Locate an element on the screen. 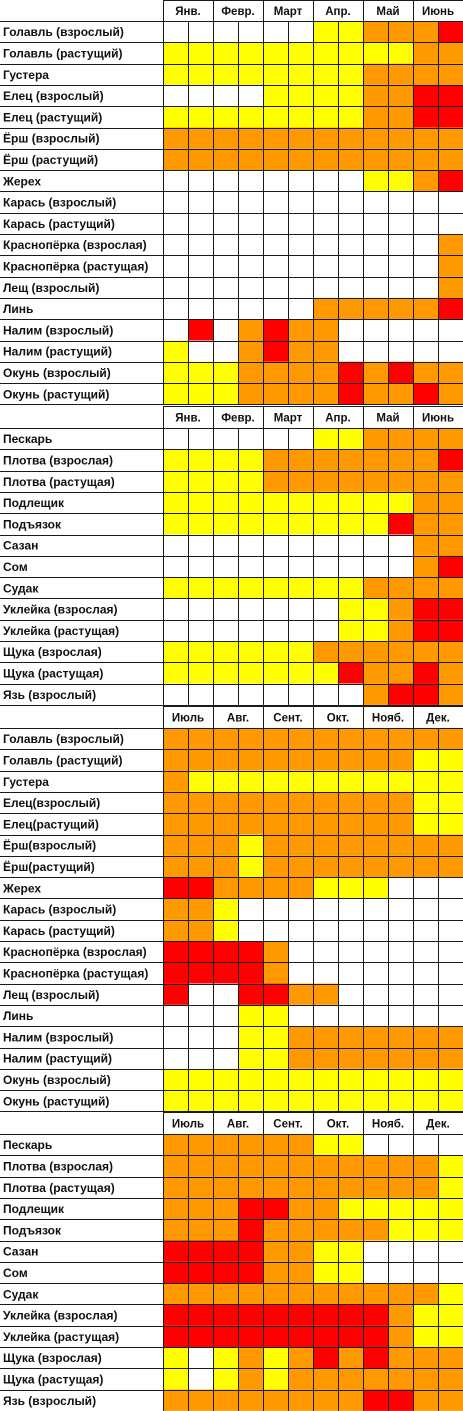  row-label: Язь (взрослый) is located at coordinates (49, 1401).